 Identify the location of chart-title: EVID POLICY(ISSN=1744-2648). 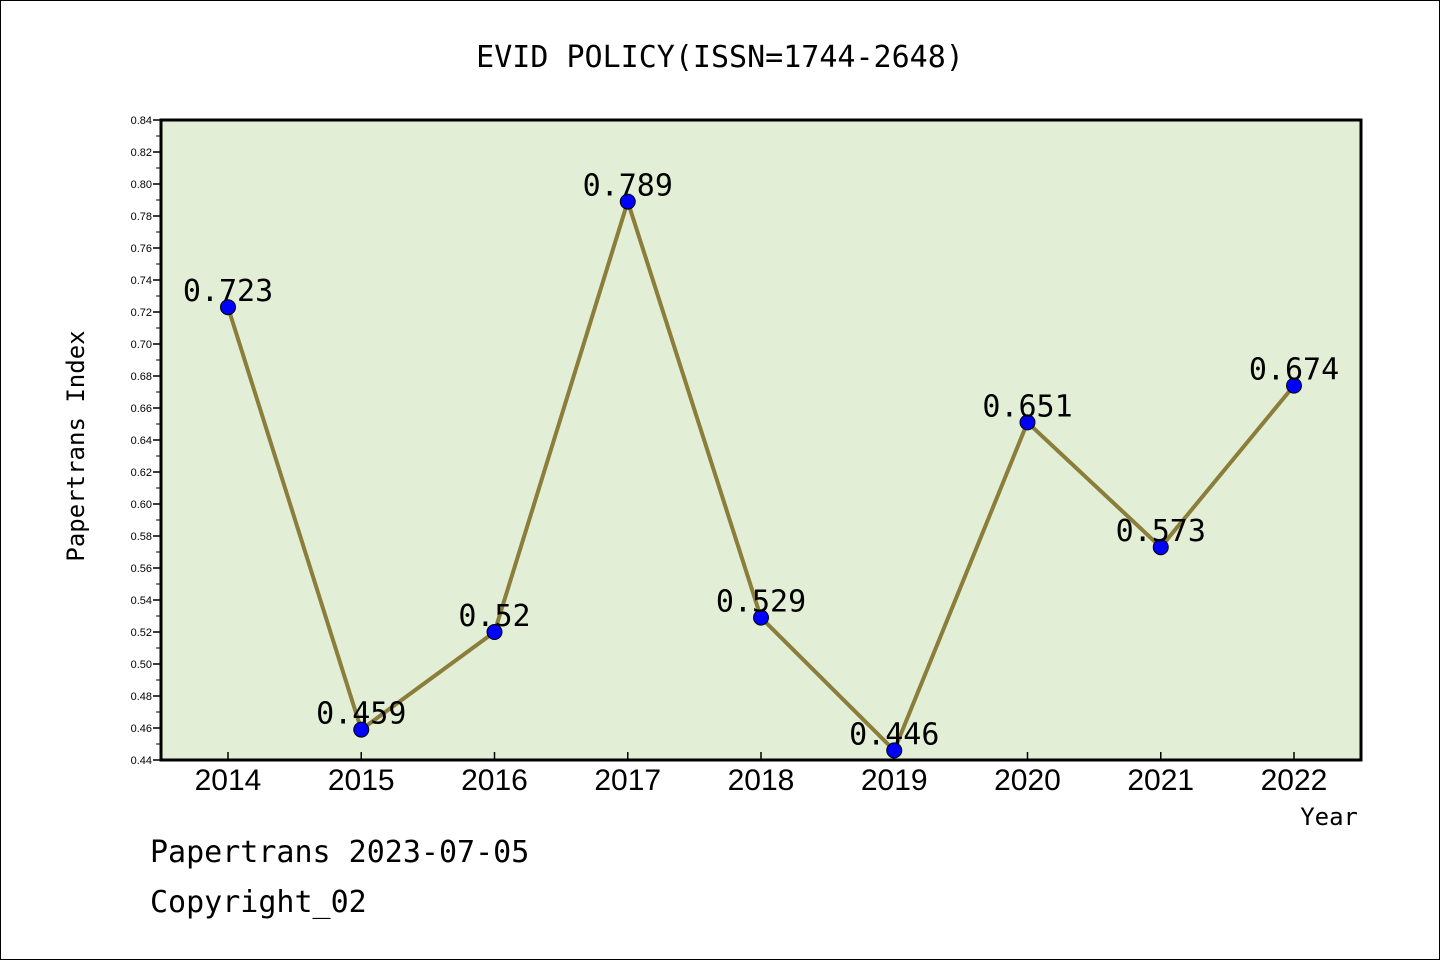
(720, 57).